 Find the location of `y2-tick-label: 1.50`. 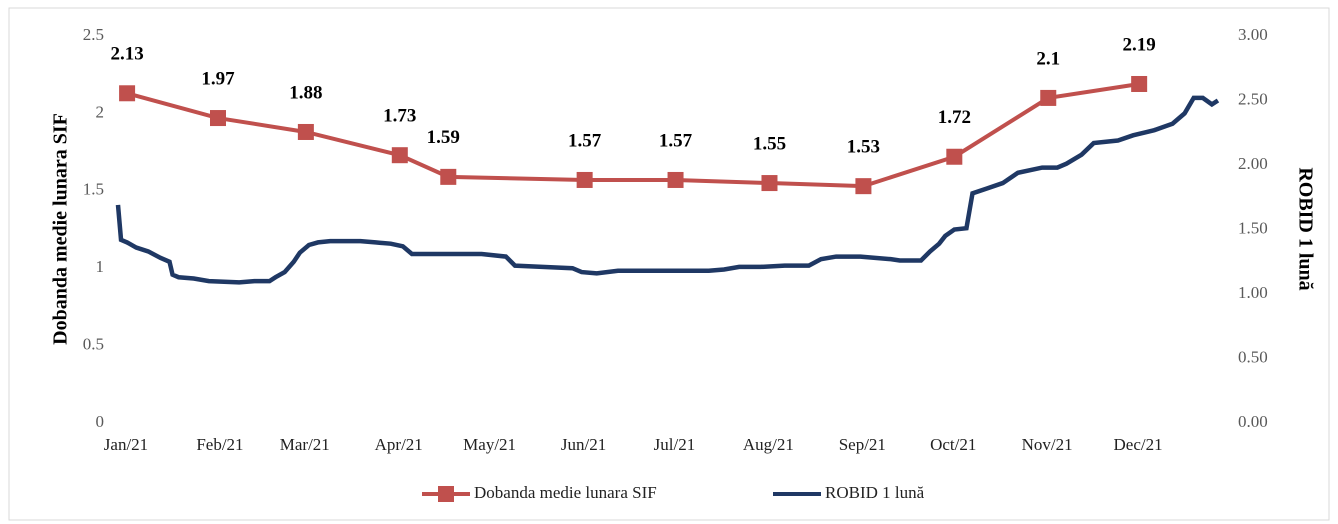

y2-tick-label: 1.50 is located at coordinates (1253, 227).